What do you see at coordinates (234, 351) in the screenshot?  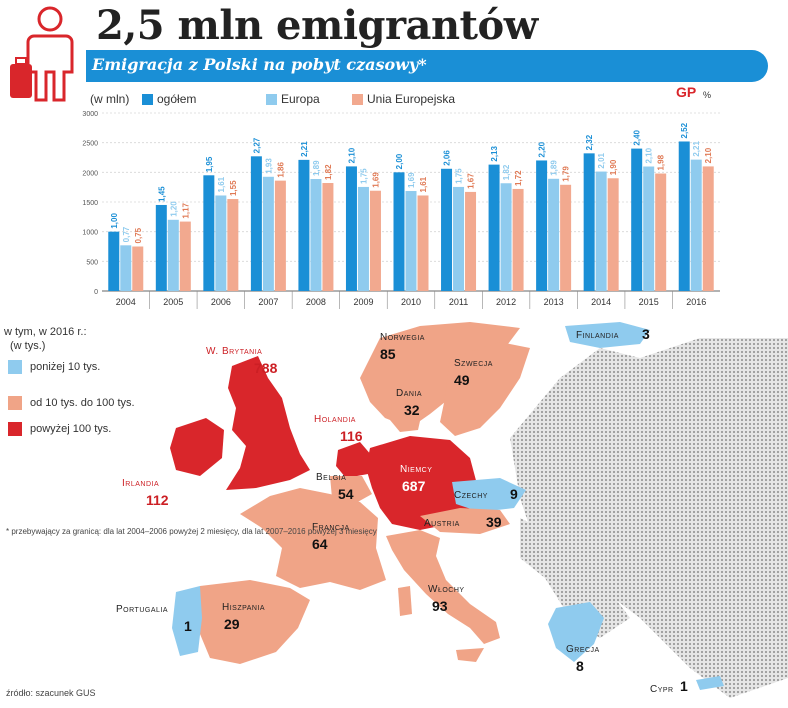 I see `label-uk-name: W. Brytania` at bounding box center [234, 351].